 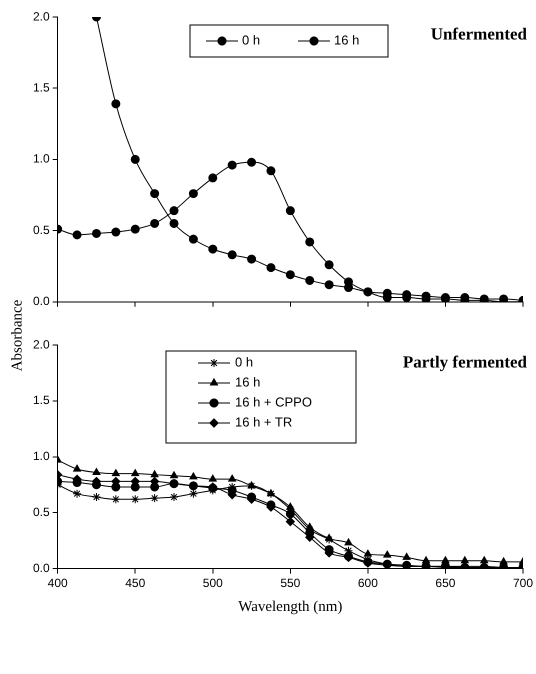 What do you see at coordinates (368, 583) in the screenshot?
I see `x-tick-label: 600` at bounding box center [368, 583].